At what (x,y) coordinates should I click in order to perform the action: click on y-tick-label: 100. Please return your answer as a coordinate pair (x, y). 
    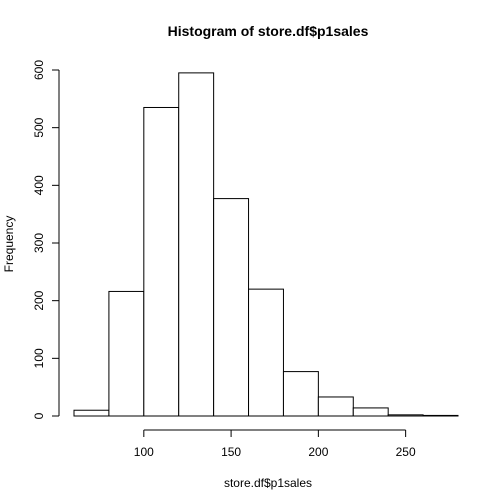
    Looking at the image, I should click on (39, 358).